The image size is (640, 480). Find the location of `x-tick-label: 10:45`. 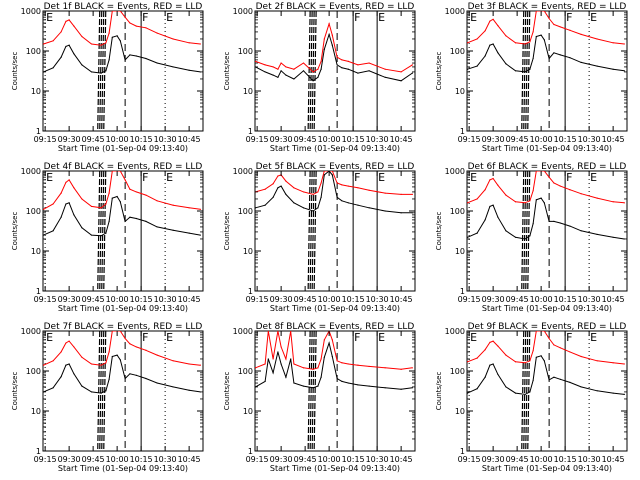

x-tick-label: 10:45 is located at coordinates (189, 459).